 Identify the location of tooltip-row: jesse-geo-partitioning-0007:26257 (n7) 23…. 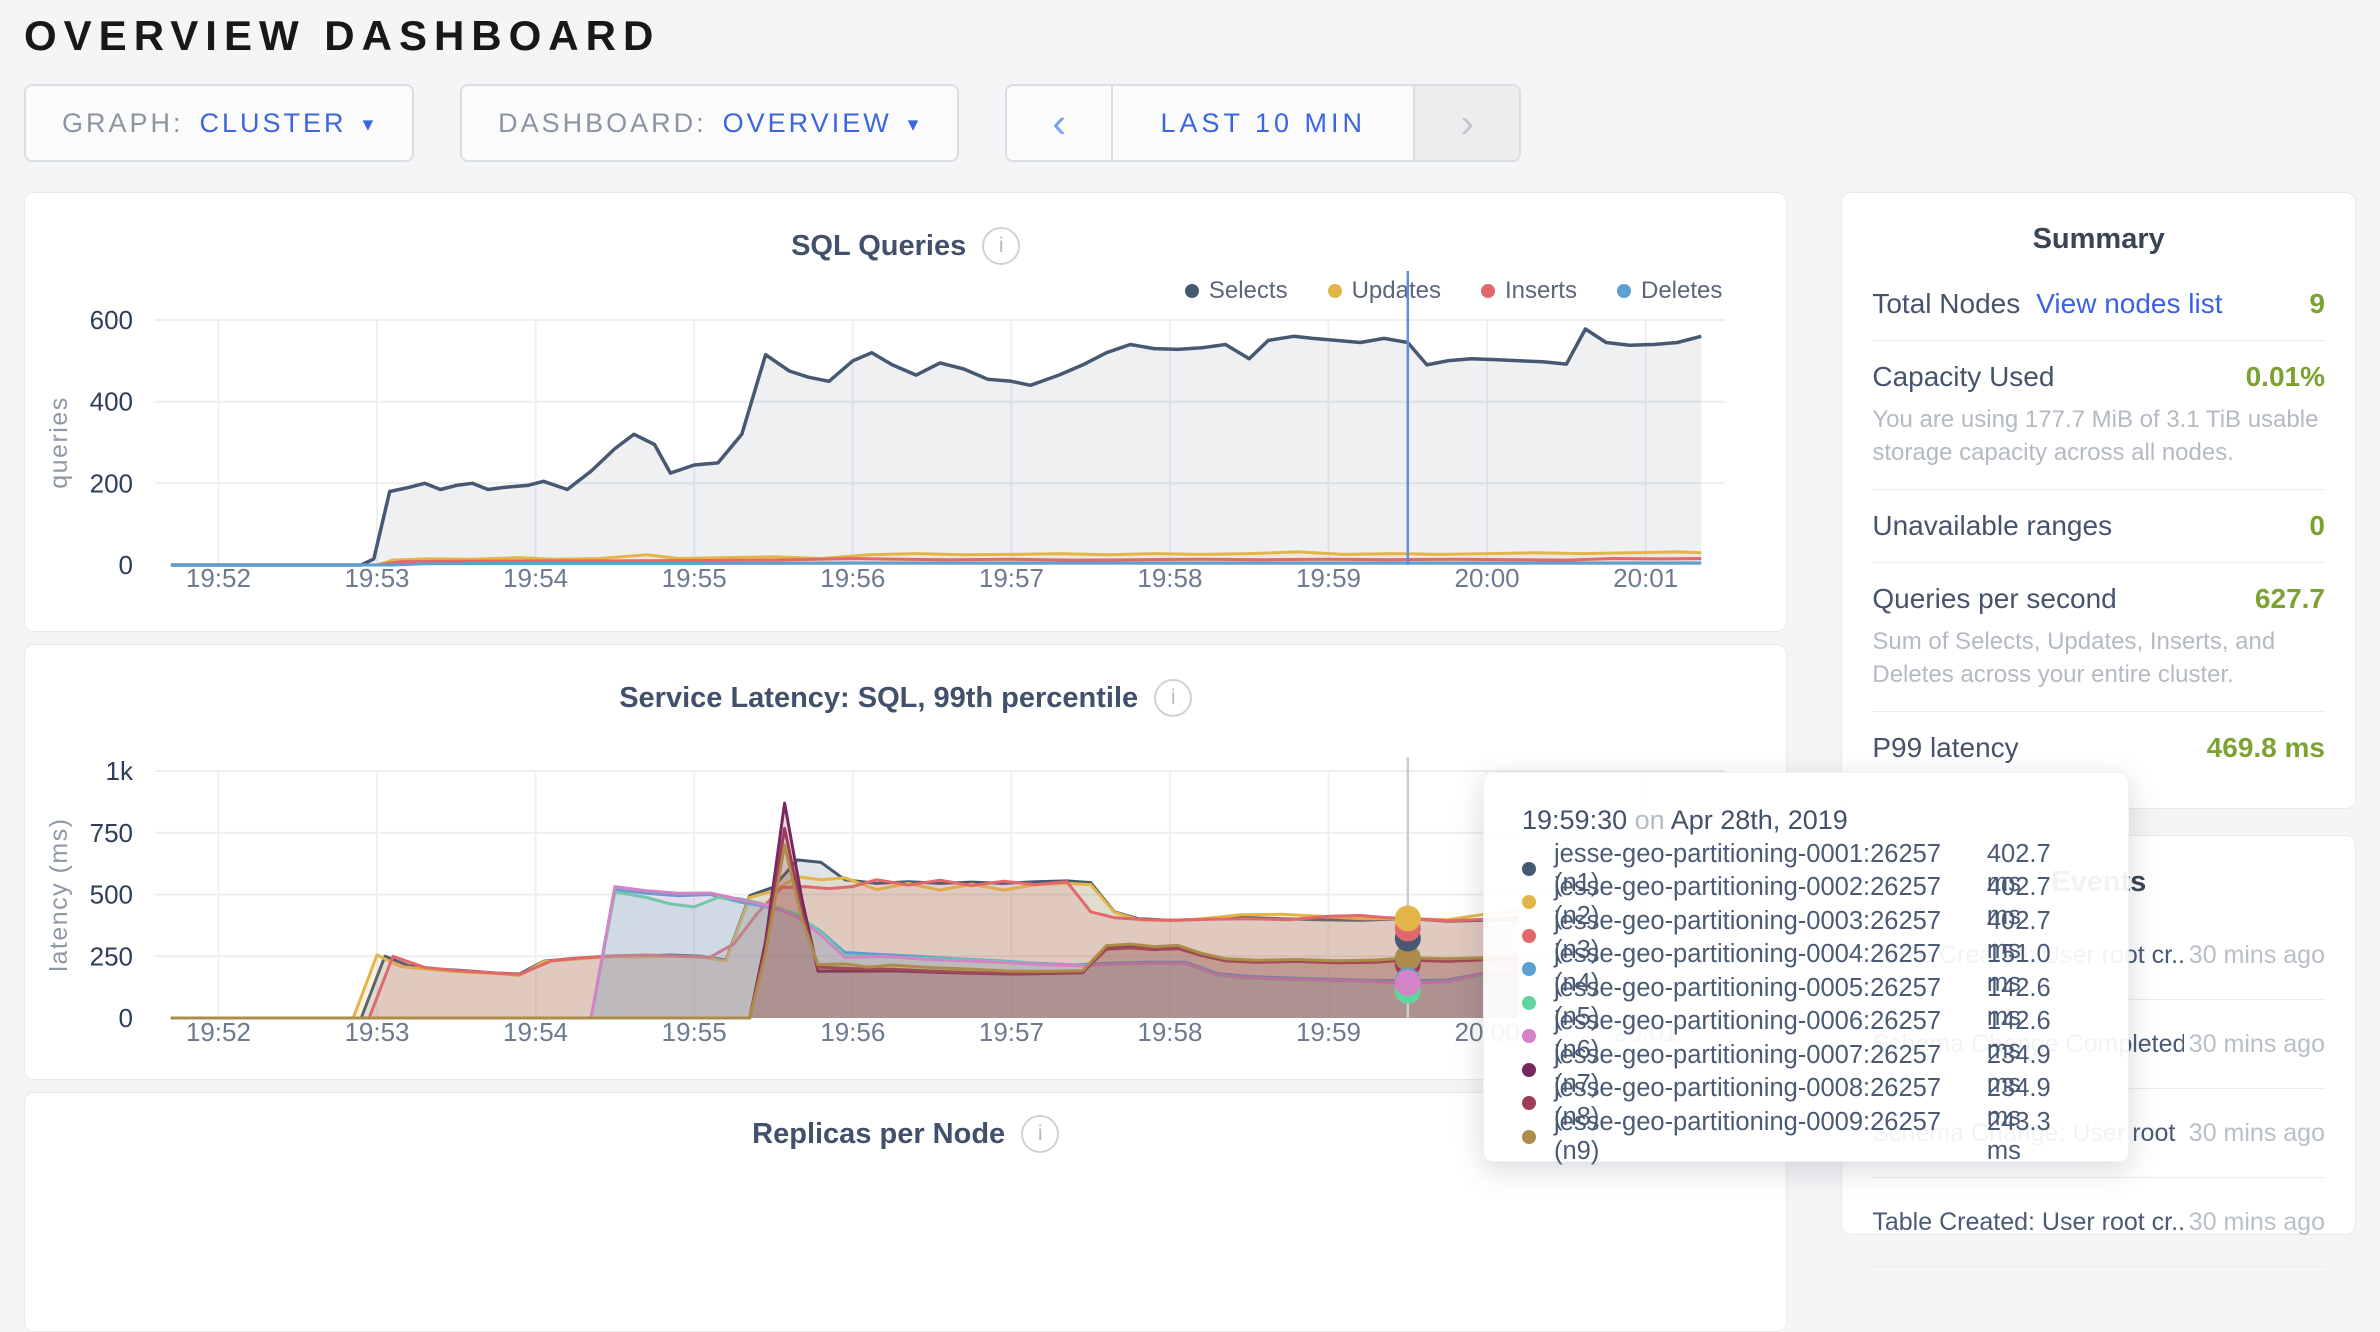
(1806, 1069).